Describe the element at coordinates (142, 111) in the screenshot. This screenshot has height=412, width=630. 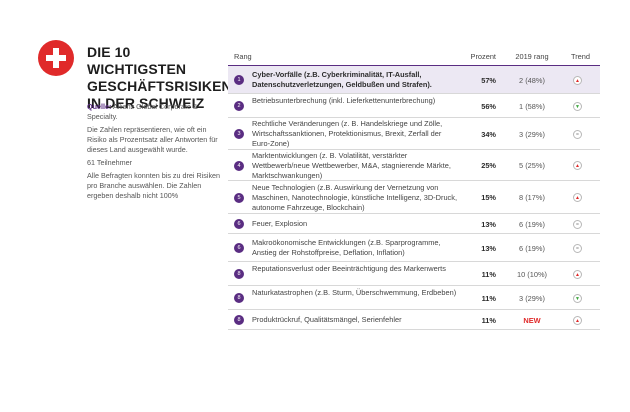
I see `source-text: Allianz Global Corporate & Specialty.` at that location.